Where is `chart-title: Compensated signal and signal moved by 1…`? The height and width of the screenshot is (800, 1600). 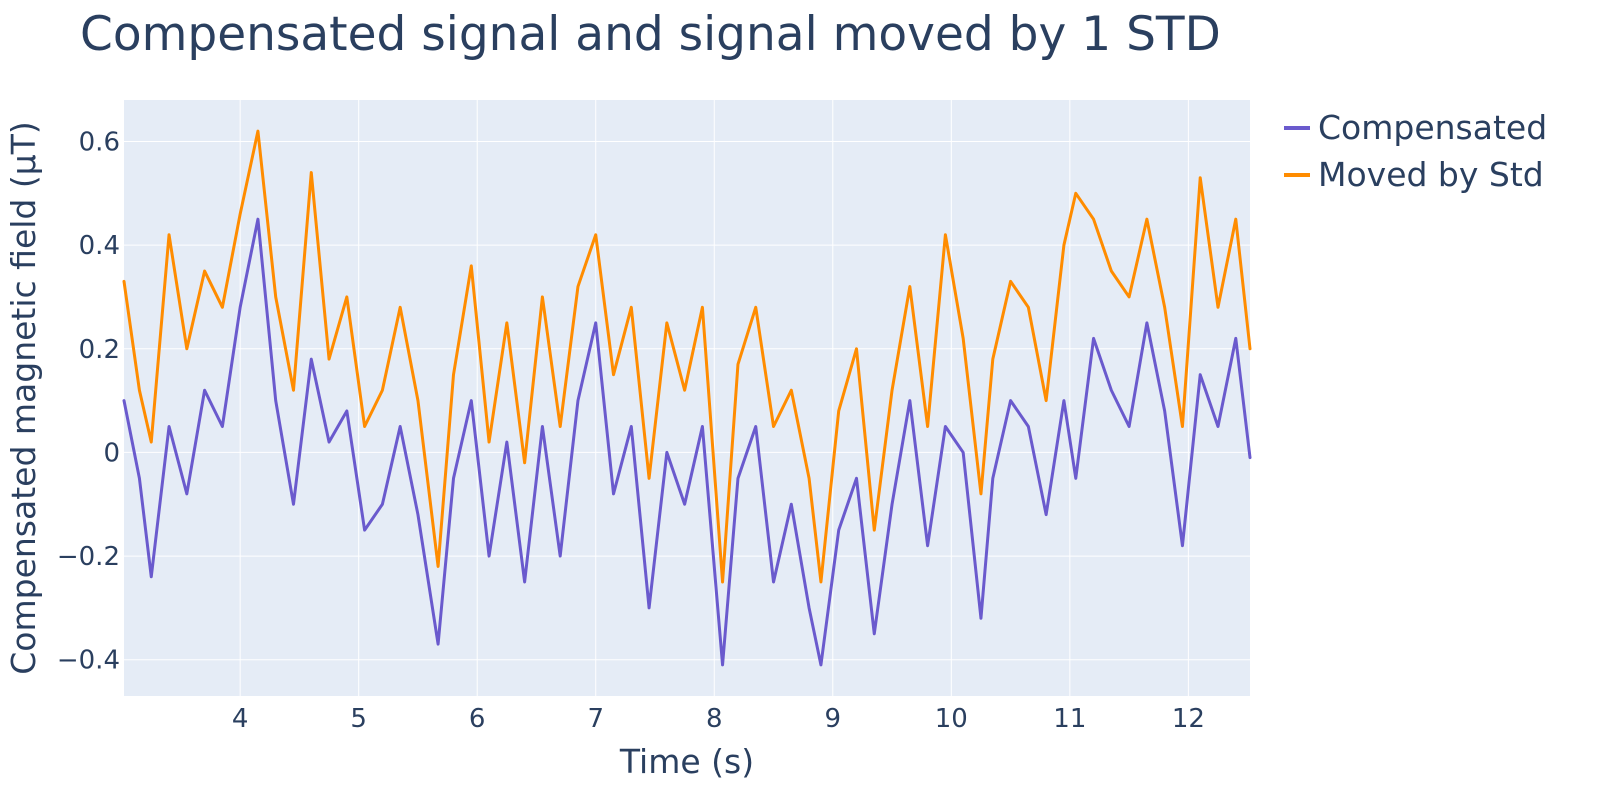 chart-title: Compensated signal and signal moved by 1… is located at coordinates (650, 34).